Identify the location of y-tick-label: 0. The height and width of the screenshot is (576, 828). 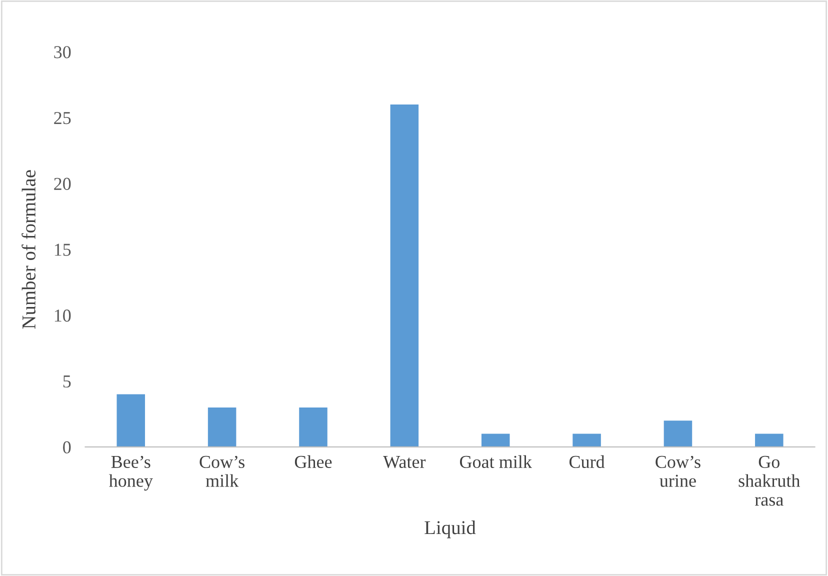
(67, 447).